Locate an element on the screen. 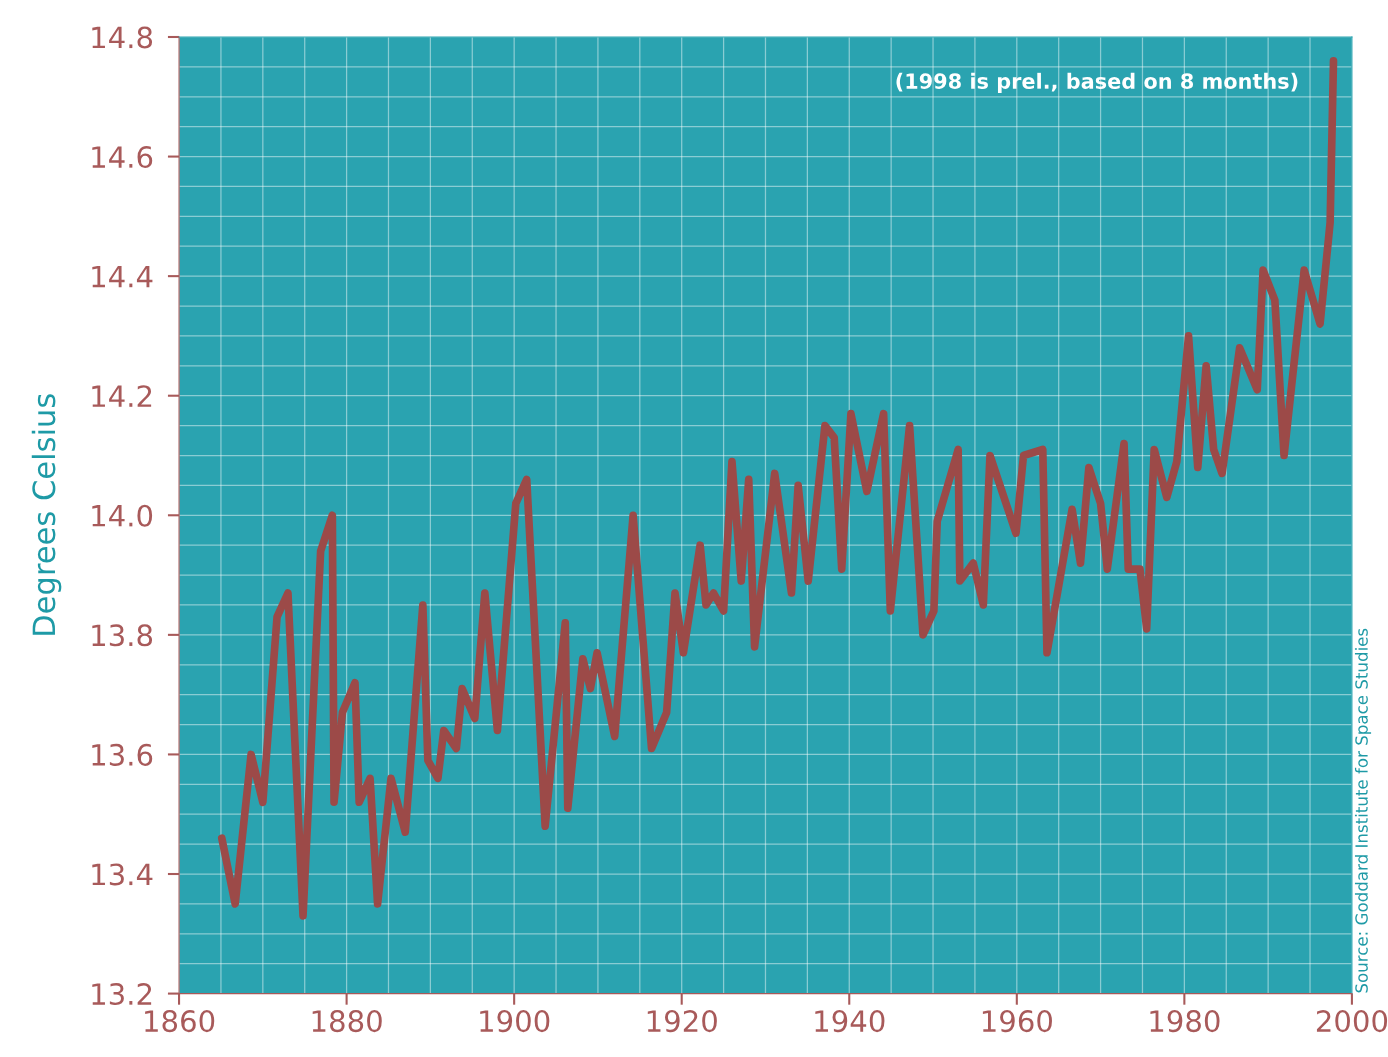 This screenshot has height=1057, width=1388. y-tick-label: 13.8 is located at coordinates (122, 635).